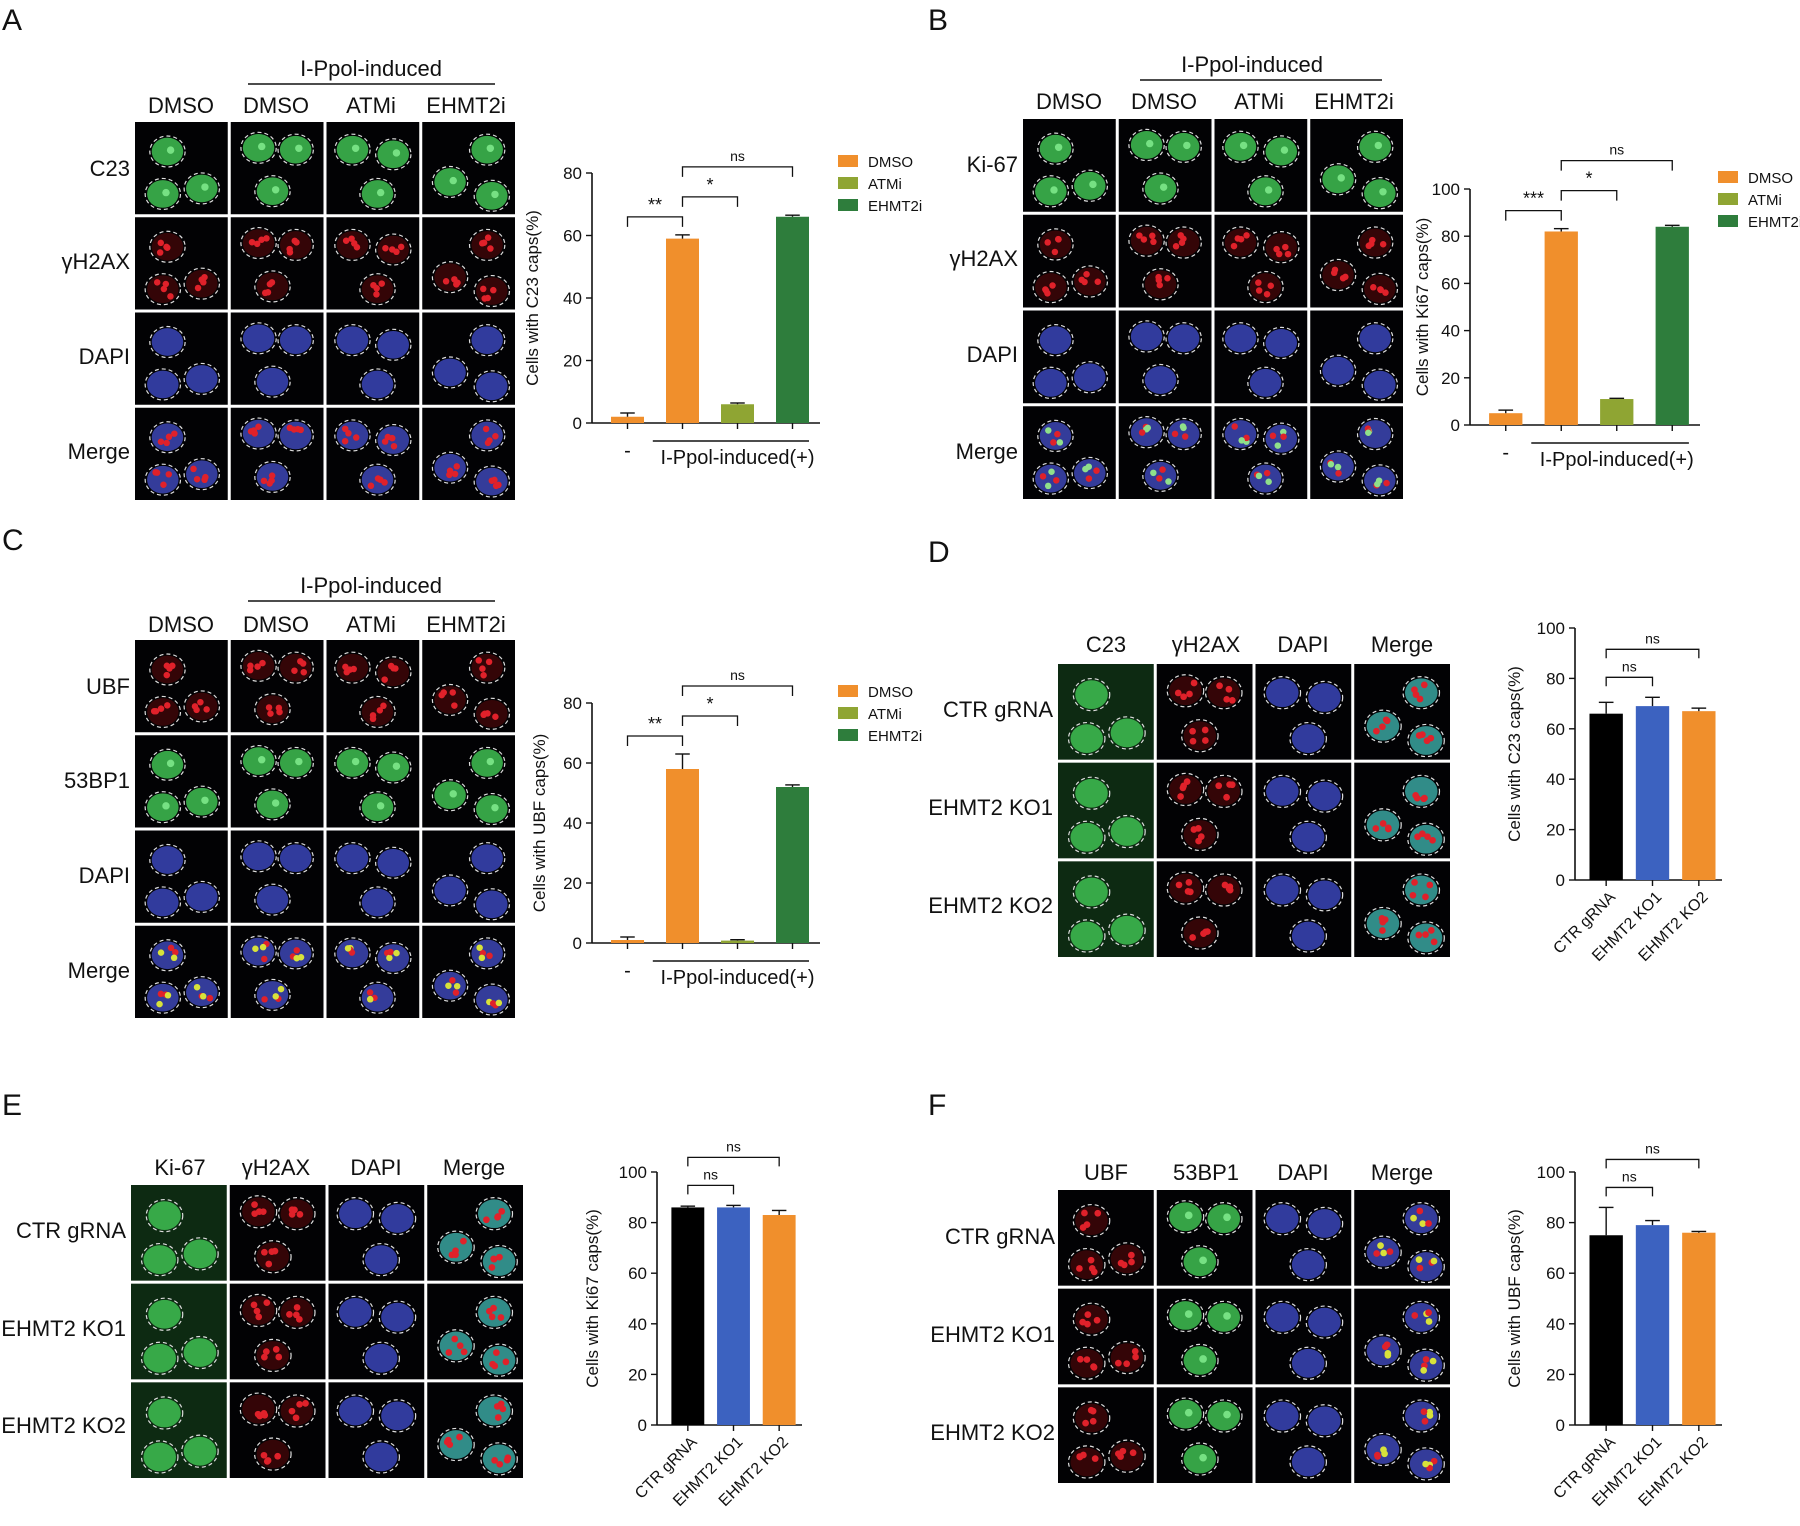 The width and height of the screenshot is (1800, 1526). I want to click on col-label: C23, so click(1106, 644).